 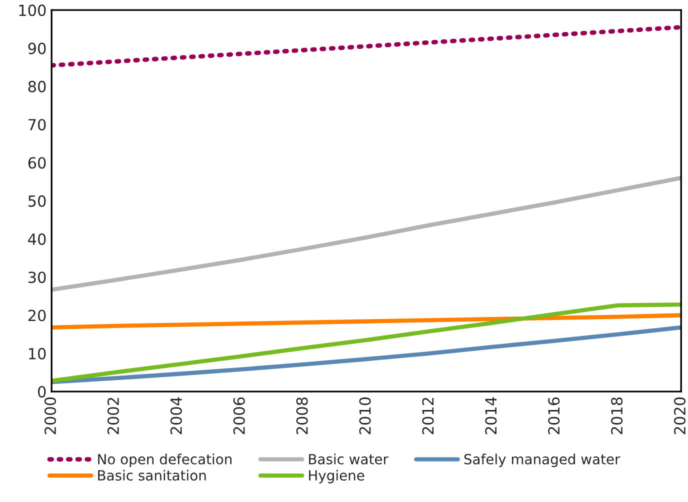 What do you see at coordinates (37, 278) in the screenshot?
I see `y-tick-label: 30` at bounding box center [37, 278].